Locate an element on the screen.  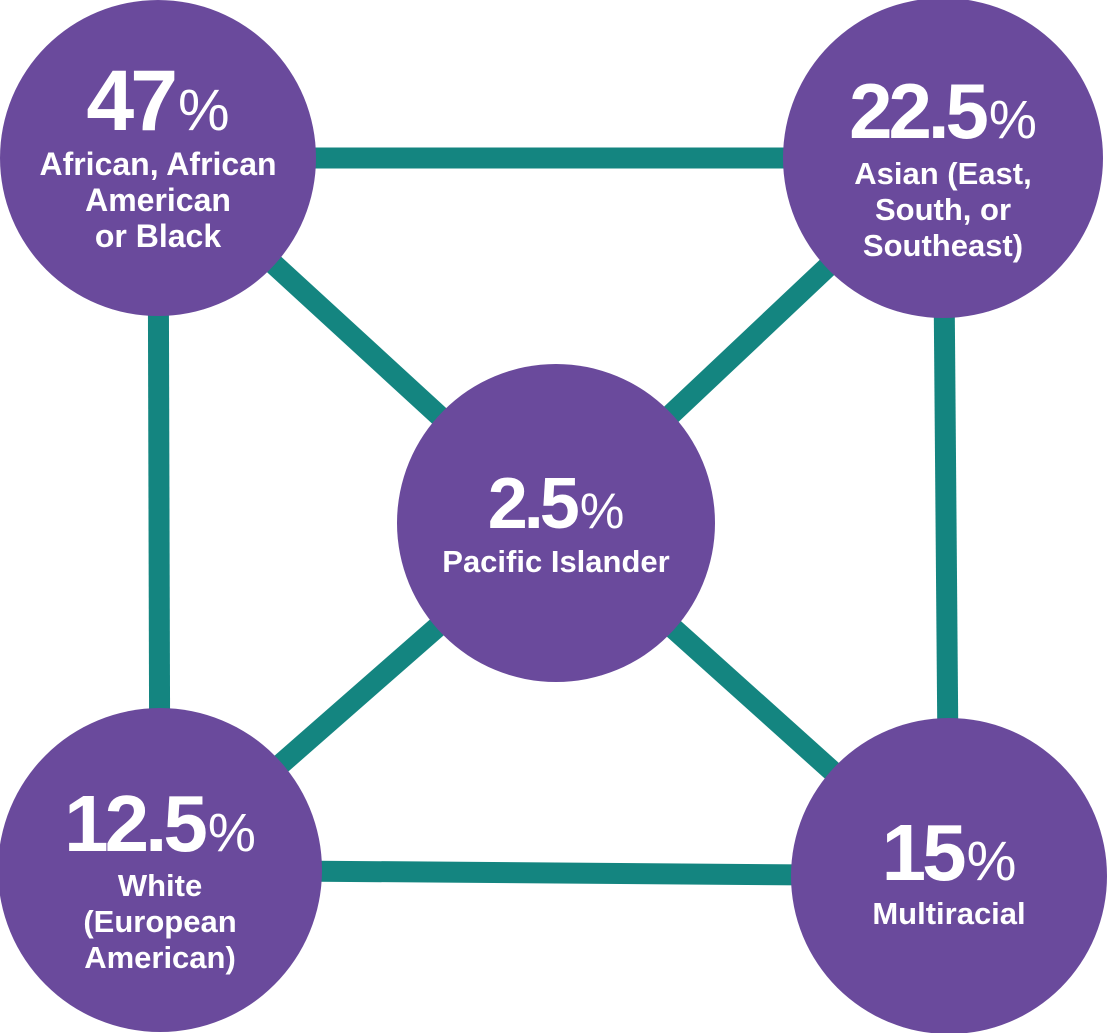
node-pacific-islander: 2.5%Pacific Islander is located at coordinates (556, 523).